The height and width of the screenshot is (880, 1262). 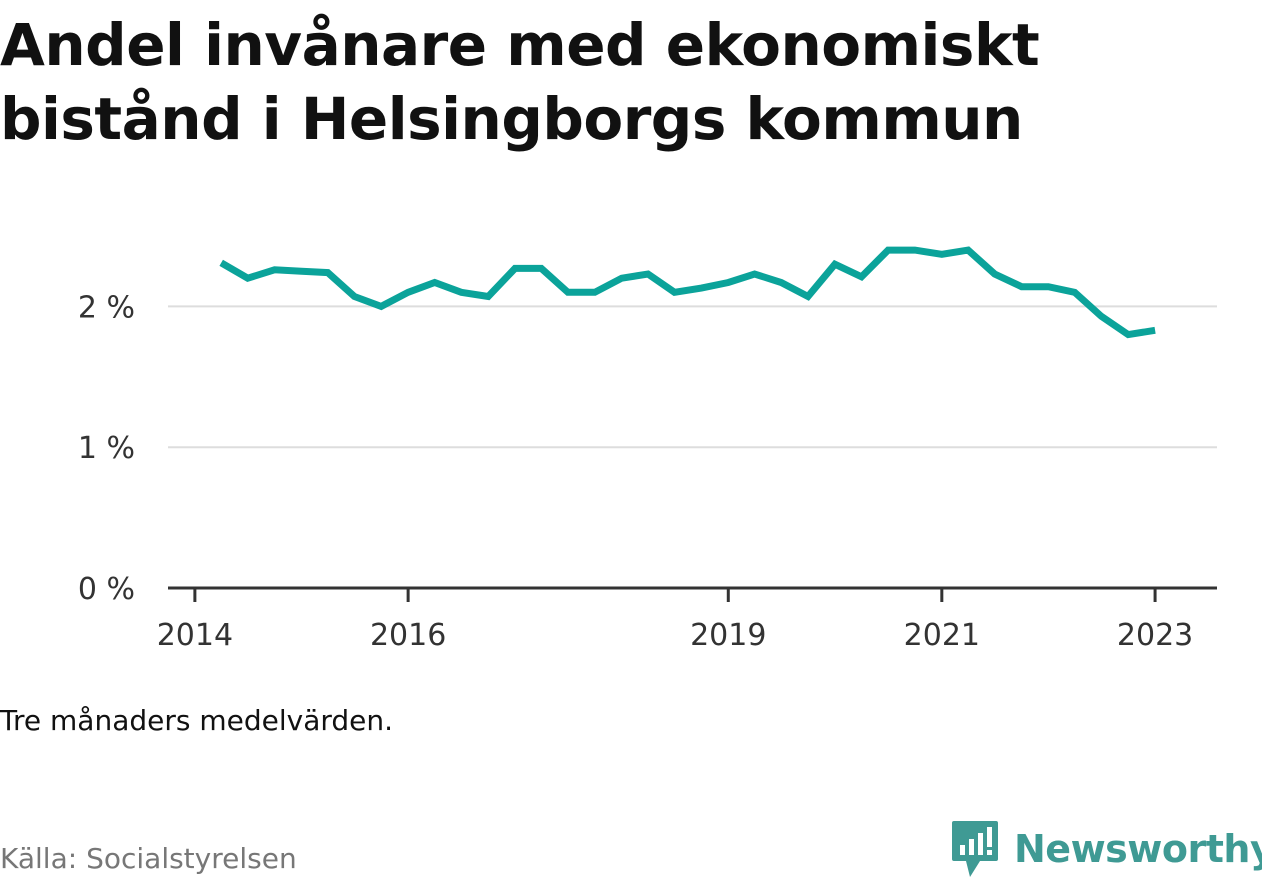 I want to click on x-tick-label: 2019, so click(x=728, y=635).